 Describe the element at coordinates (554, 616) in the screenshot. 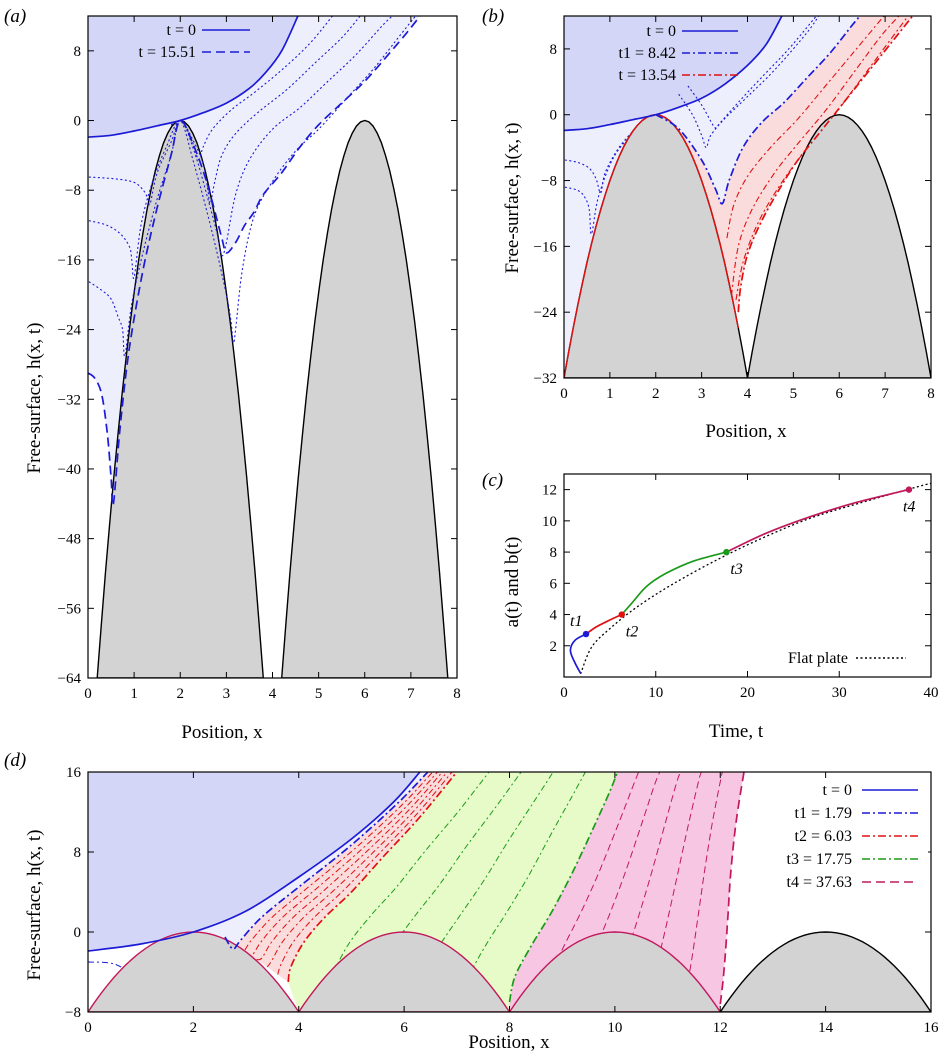

I see `y-tick-label: 4` at that location.